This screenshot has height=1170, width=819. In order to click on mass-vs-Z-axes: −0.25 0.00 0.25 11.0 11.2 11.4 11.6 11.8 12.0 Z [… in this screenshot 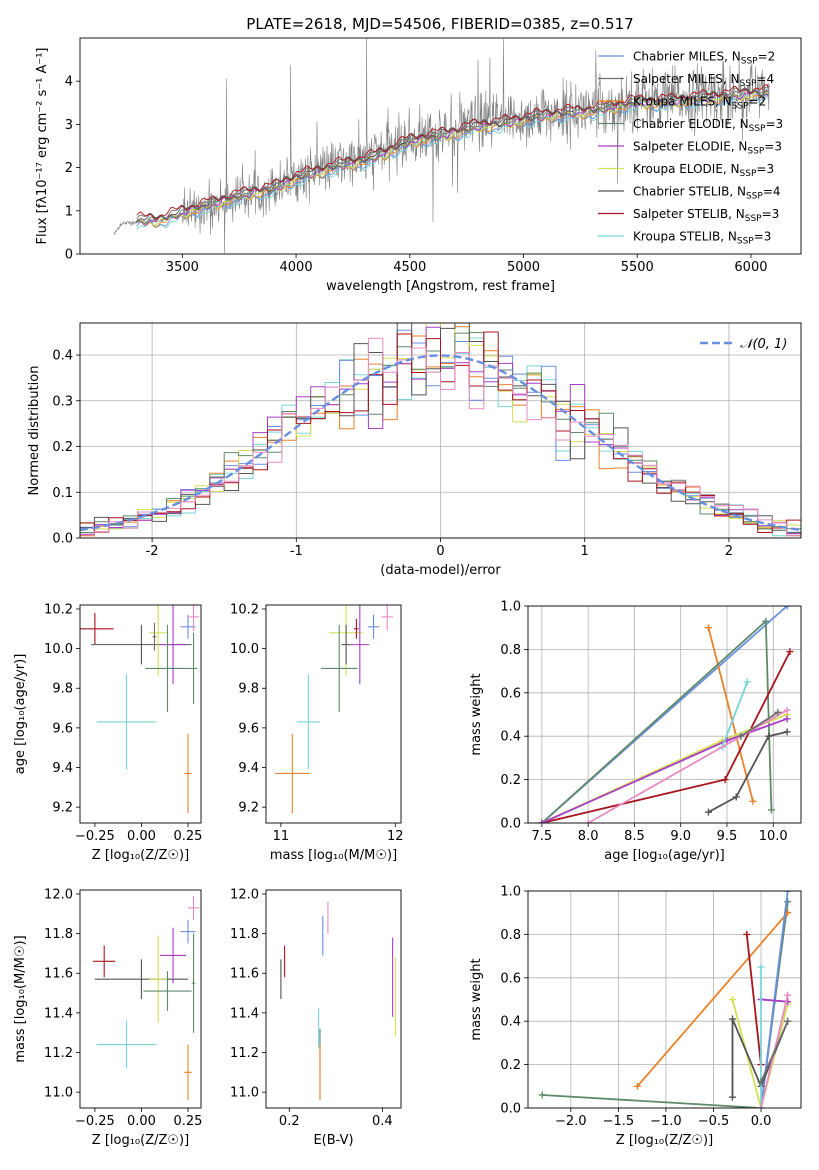, I will do `click(107, 1017)`.